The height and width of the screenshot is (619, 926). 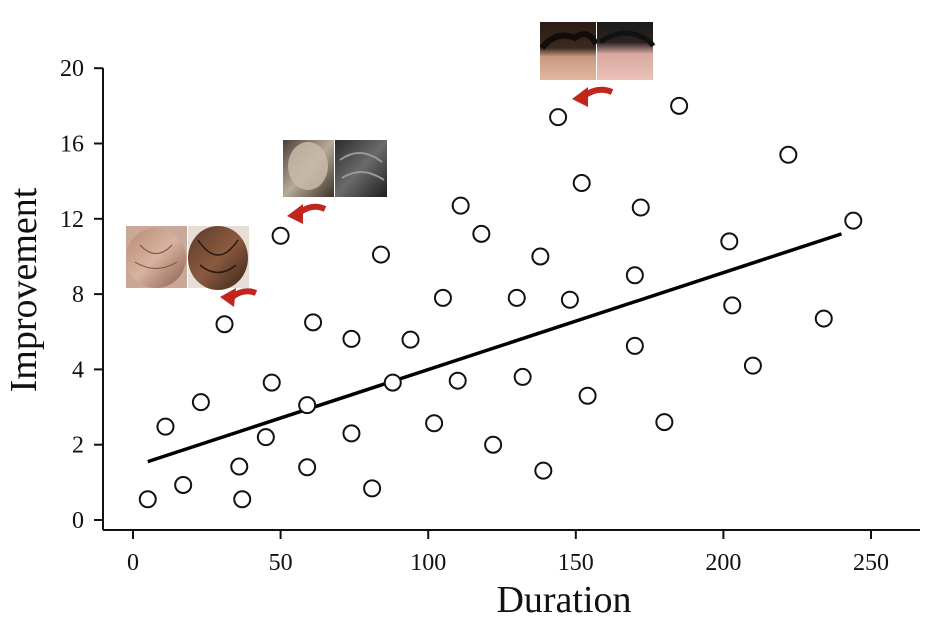 What do you see at coordinates (626, 51) in the screenshot?
I see `after-photo-hairline` at bounding box center [626, 51].